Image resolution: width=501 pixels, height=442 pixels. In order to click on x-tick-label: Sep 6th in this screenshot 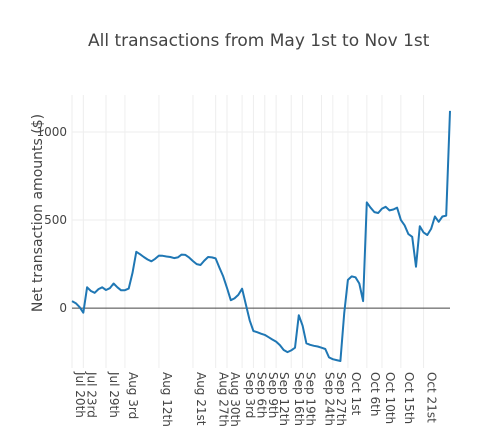, I will do `click(261, 395)`.